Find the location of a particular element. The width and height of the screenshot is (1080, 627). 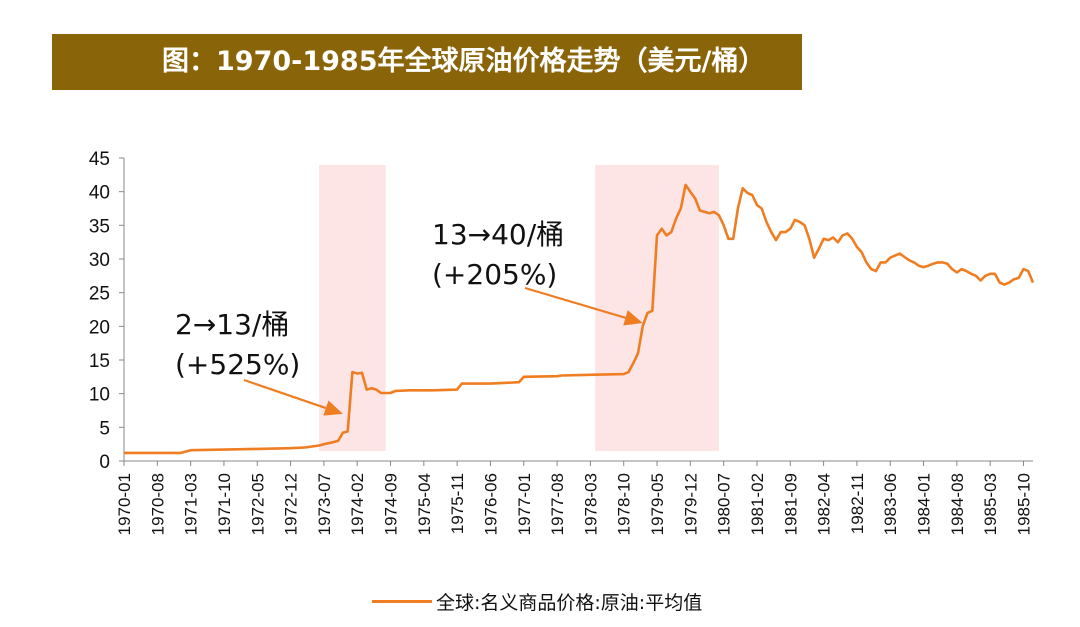

annotation-1-line-2: (+525%) is located at coordinates (237, 364).